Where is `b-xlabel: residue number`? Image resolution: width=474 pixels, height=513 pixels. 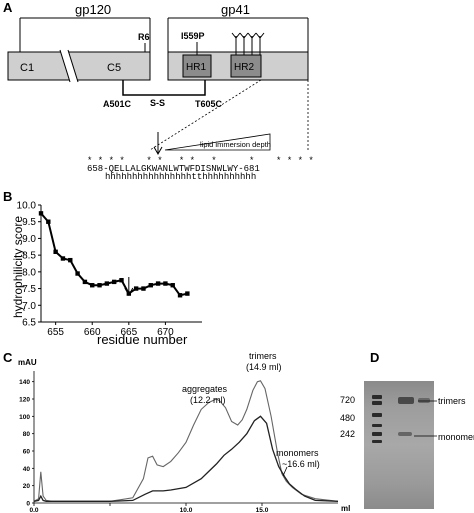 b-xlabel: residue number is located at coordinates (142, 339).